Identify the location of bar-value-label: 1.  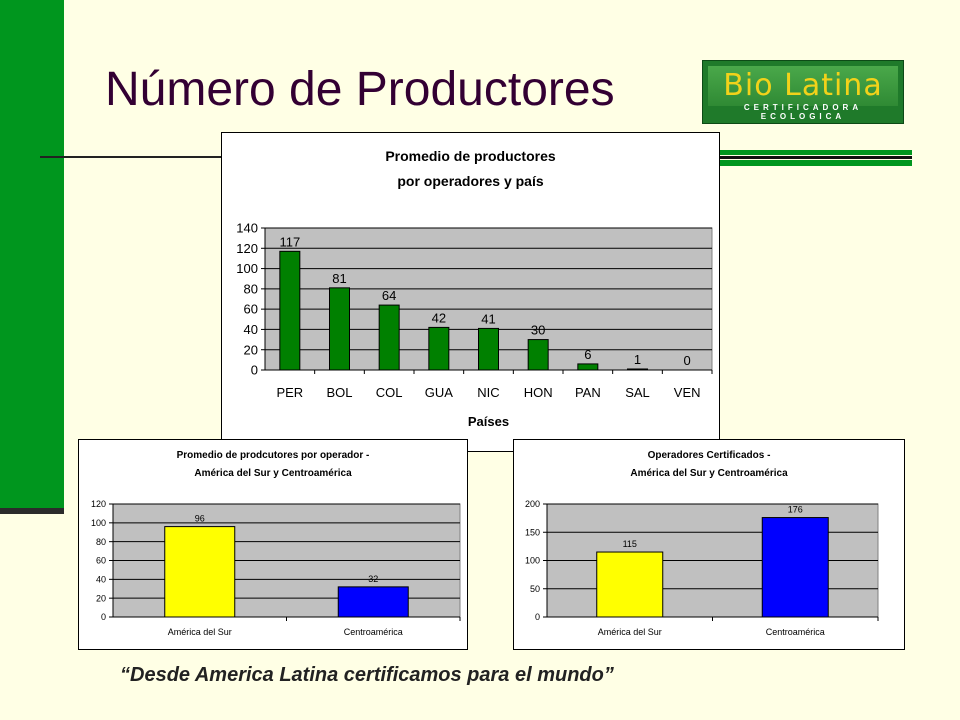
(637, 359).